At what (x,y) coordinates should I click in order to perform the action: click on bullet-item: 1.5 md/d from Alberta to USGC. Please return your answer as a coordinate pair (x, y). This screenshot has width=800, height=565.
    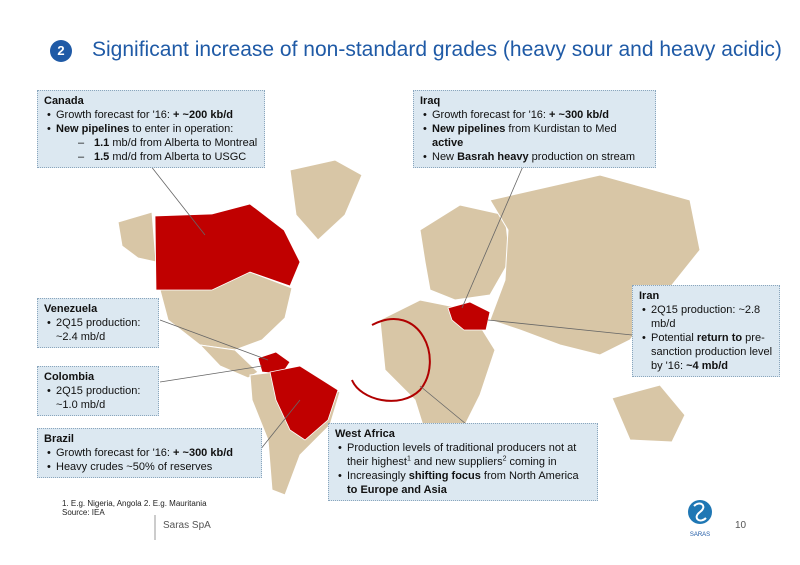
    Looking at the image, I should click on (151, 157).